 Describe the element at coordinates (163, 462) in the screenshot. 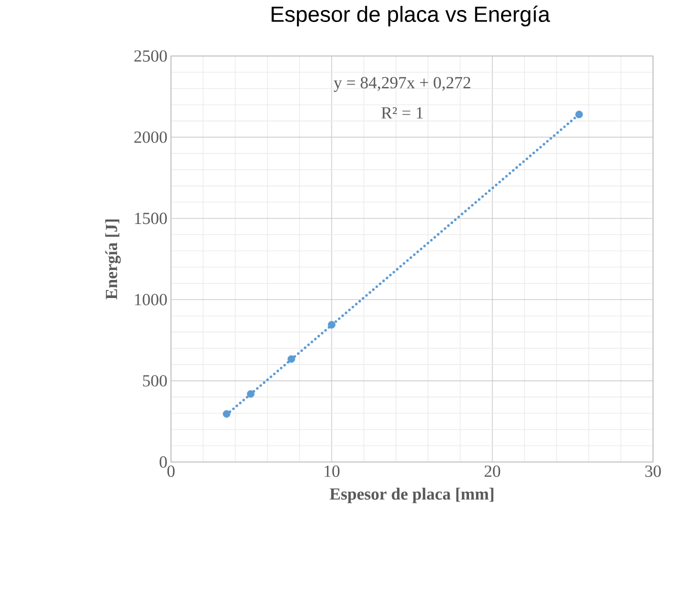

I see `y-tick-label: 0` at that location.